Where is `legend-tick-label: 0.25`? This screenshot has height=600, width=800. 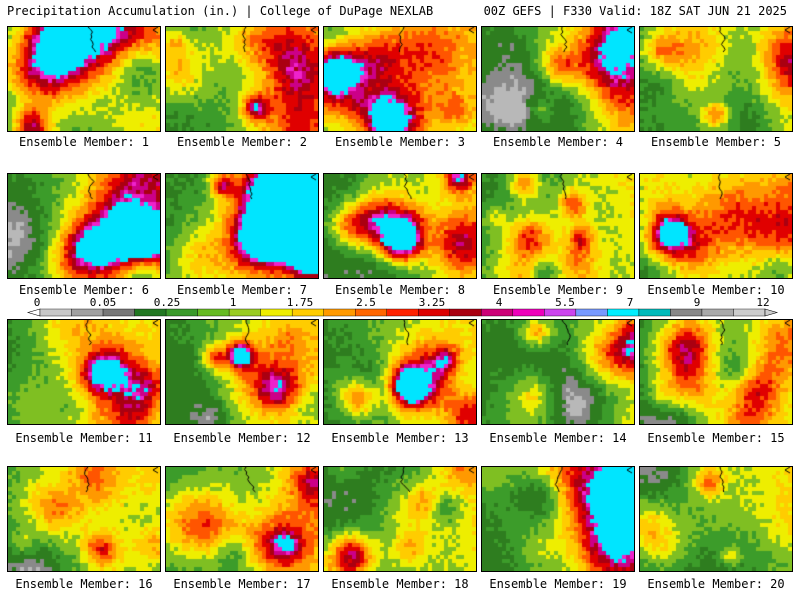
legend-tick-label: 0.25 is located at coordinates (167, 302).